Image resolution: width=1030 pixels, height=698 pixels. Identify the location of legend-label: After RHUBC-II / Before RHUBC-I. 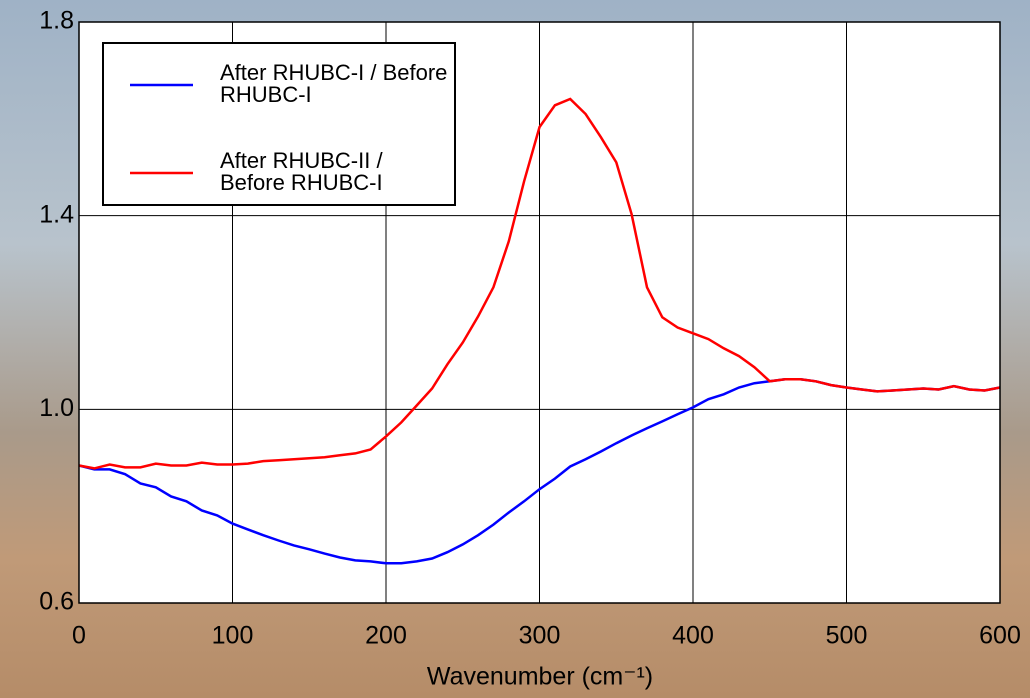
(301, 171).